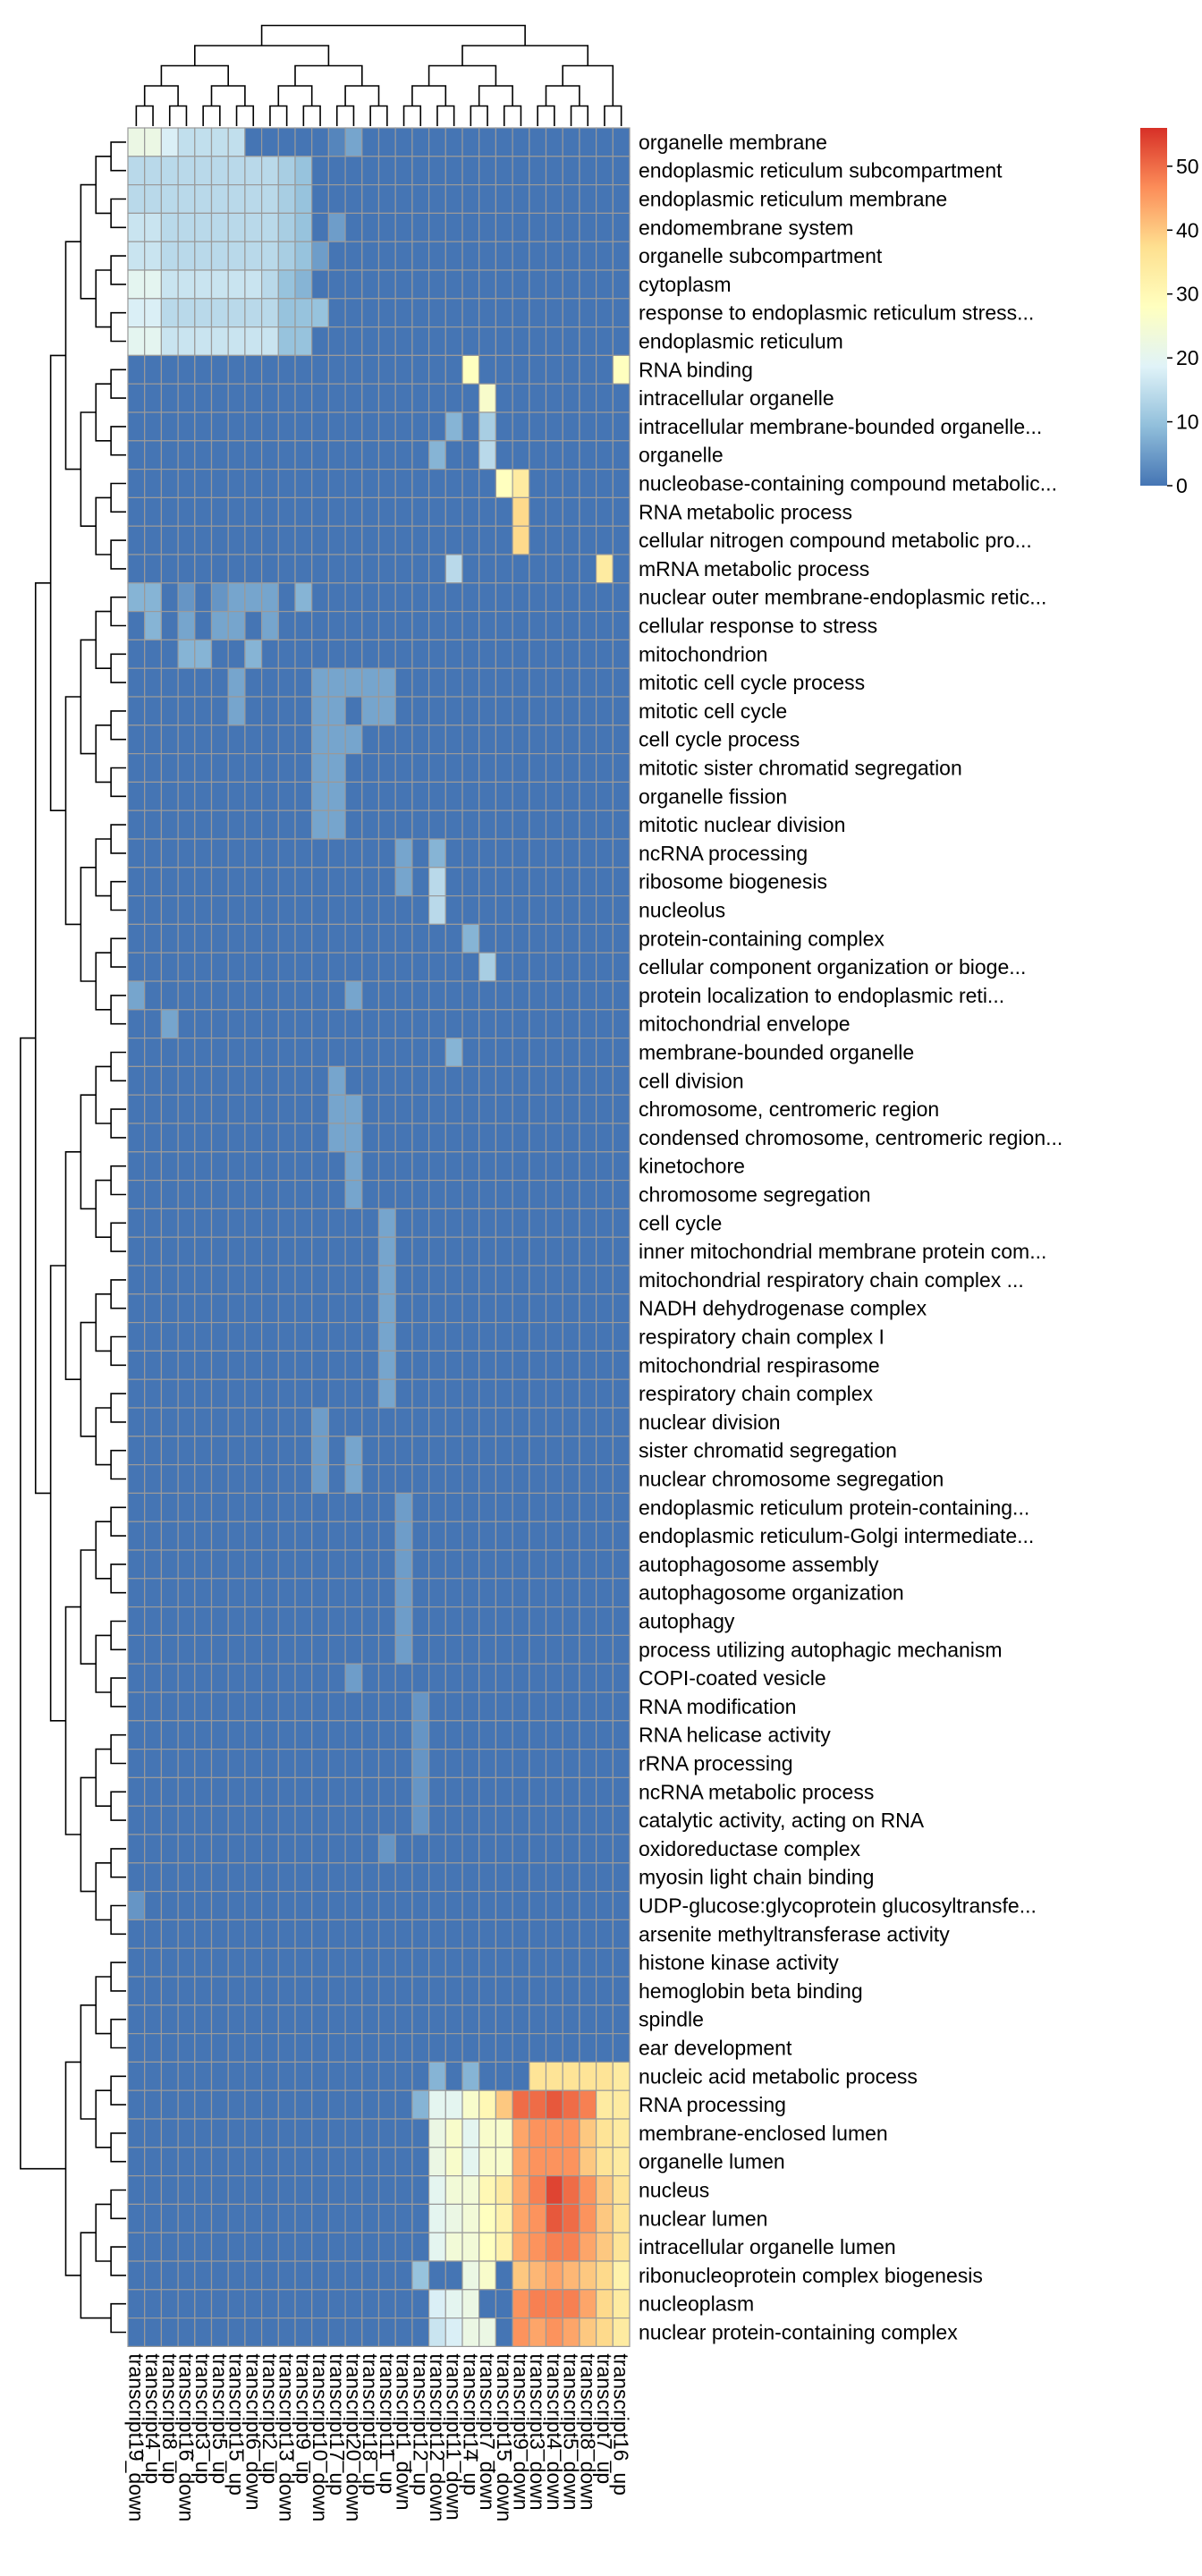 This screenshot has height=2576, width=1202. Describe the element at coordinates (751, 1991) in the screenshot. I see `row-label: hemoglobin beta binding` at that location.